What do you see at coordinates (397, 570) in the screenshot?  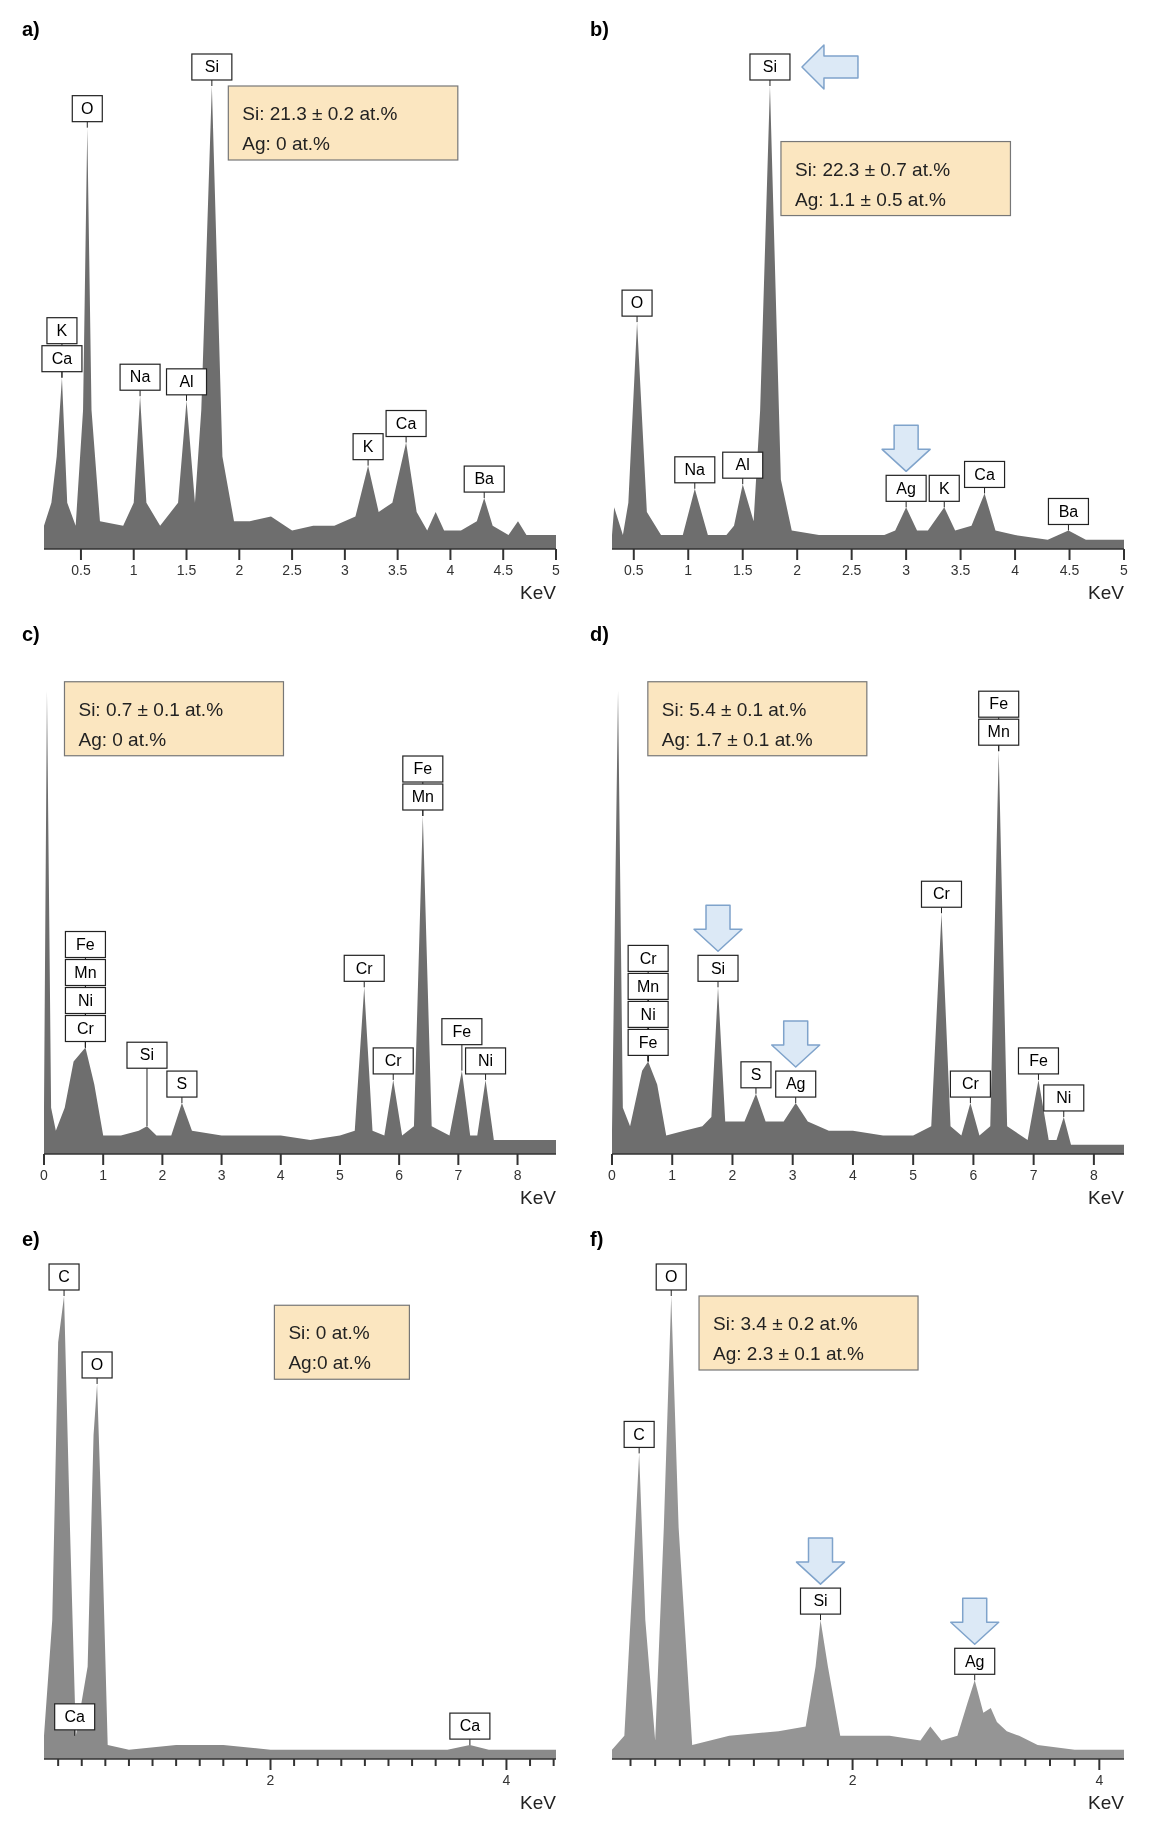 I see `x-tick-label: 3.5` at bounding box center [397, 570].